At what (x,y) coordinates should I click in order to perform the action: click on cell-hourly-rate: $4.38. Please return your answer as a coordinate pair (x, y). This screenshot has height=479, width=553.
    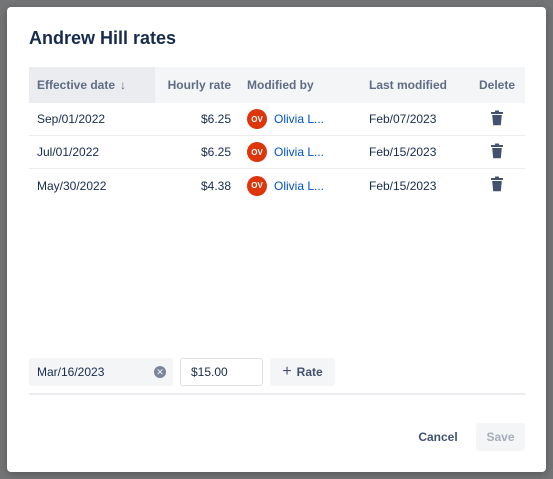
    Looking at the image, I should click on (215, 185).